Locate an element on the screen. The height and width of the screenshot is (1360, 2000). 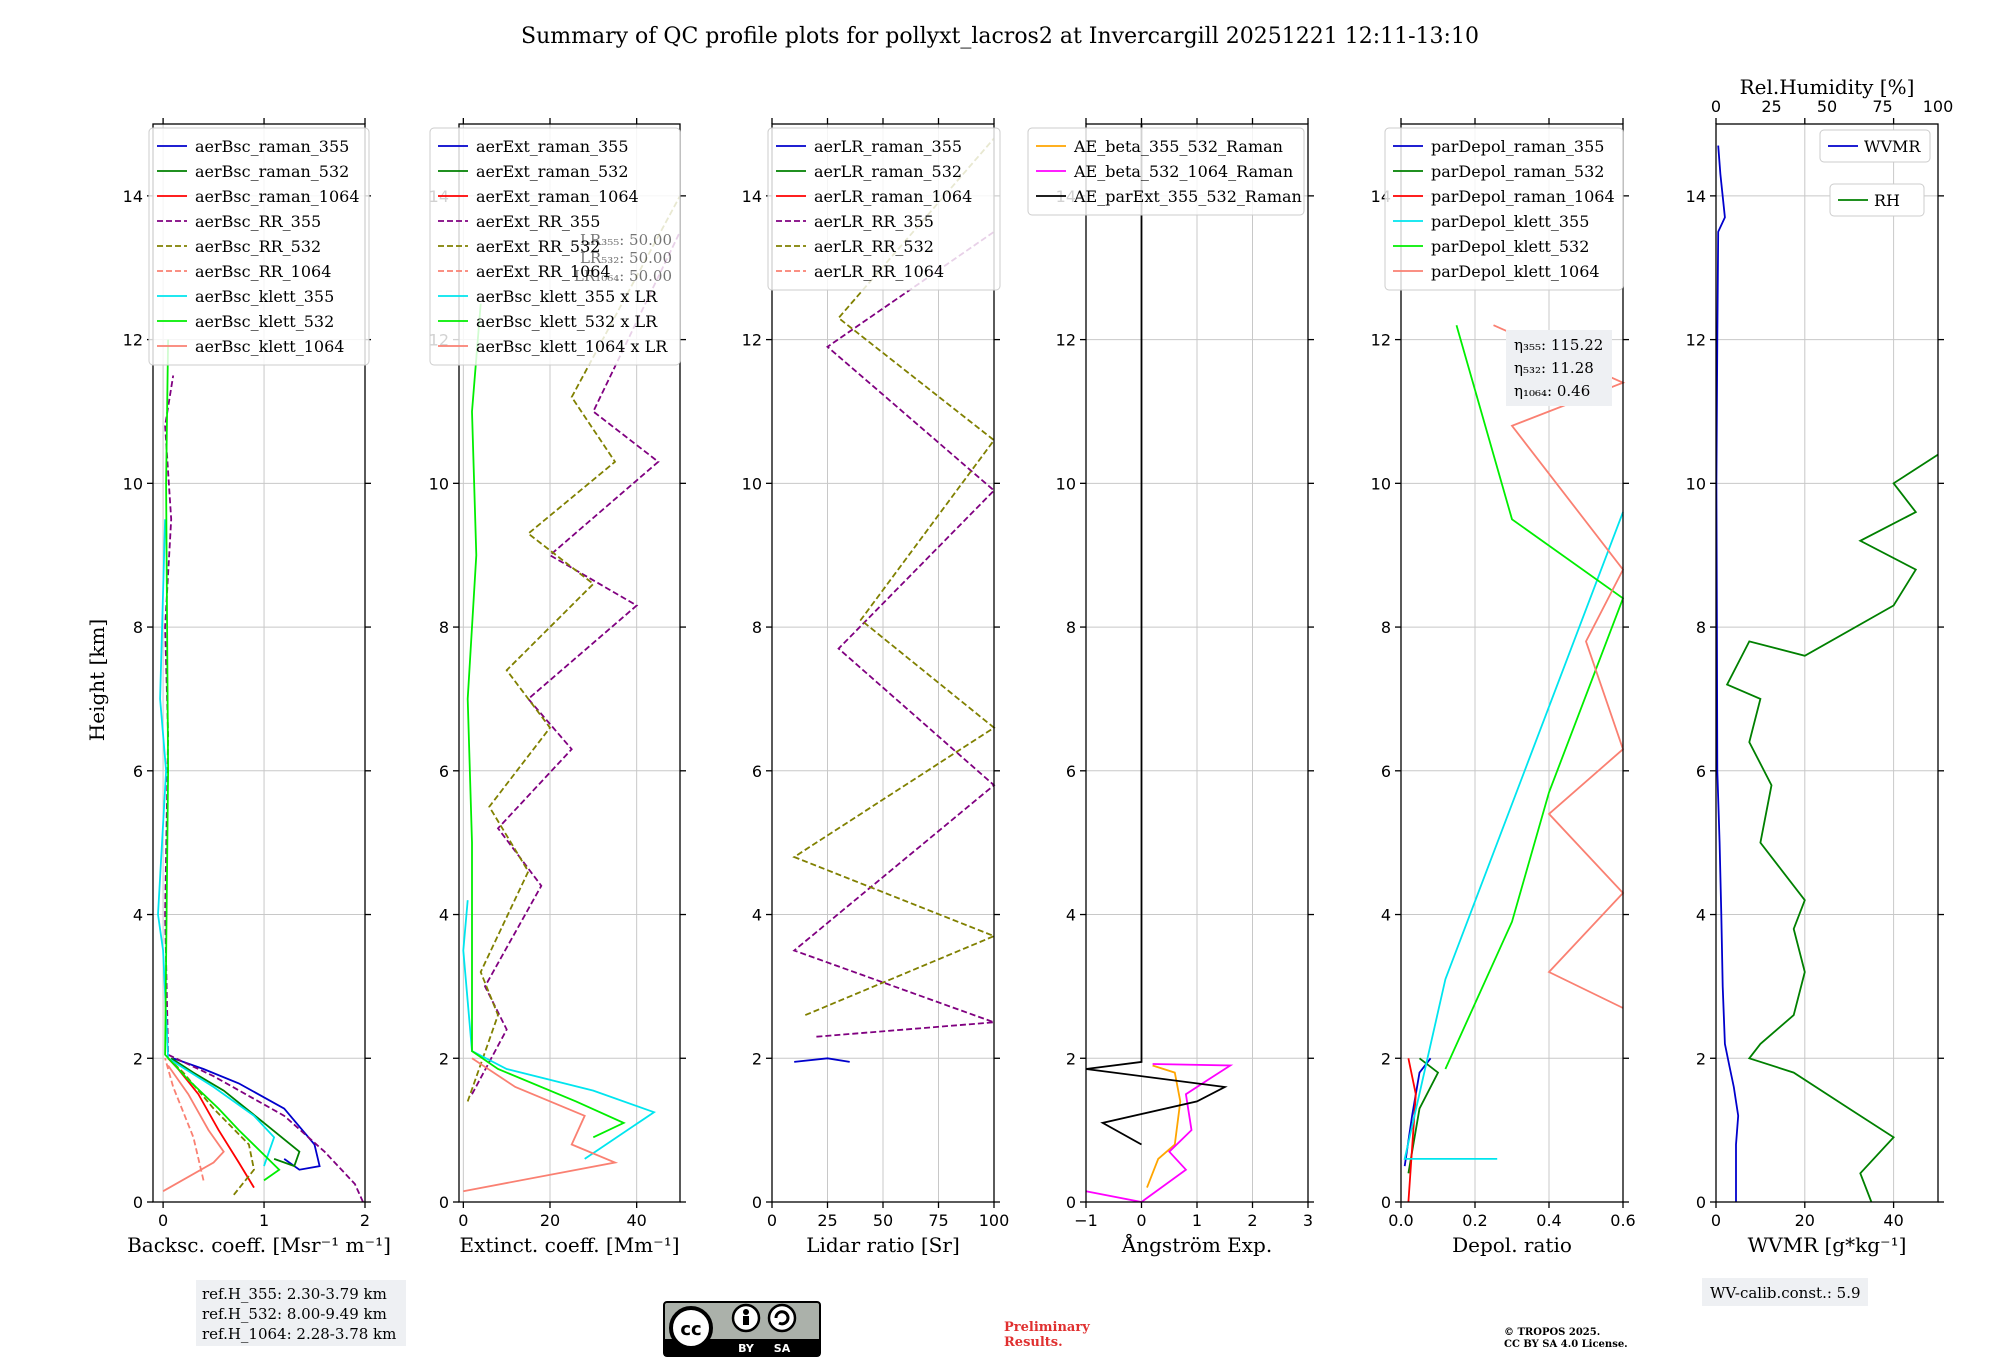
lr-legend-label: aerLR_RR_355 is located at coordinates (874, 221).